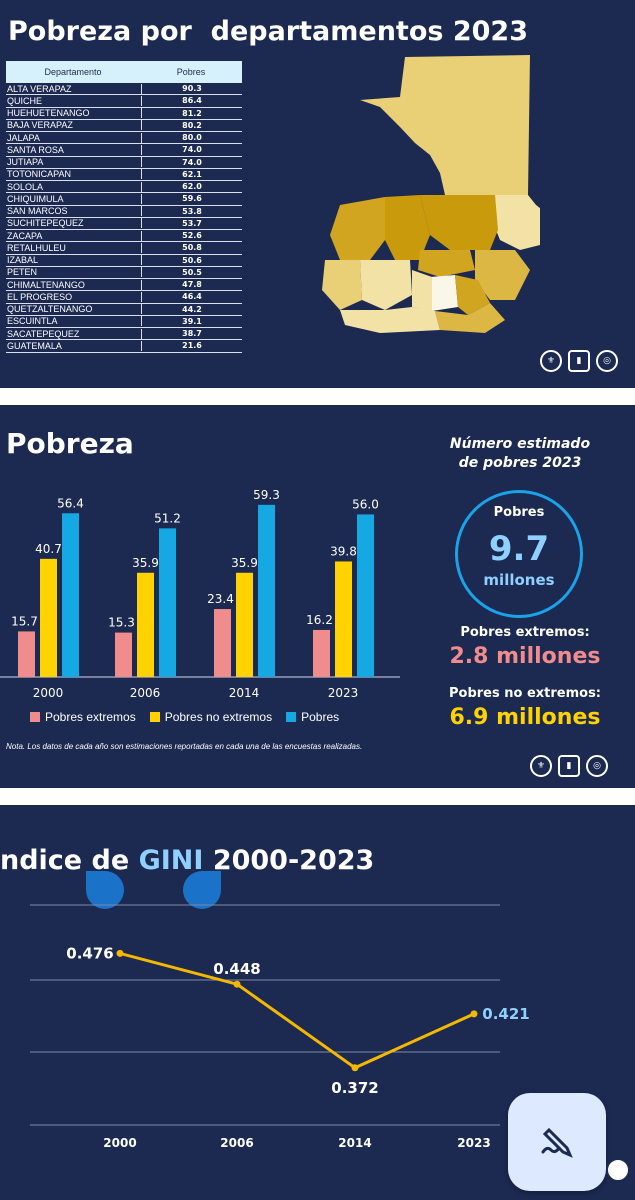  What do you see at coordinates (192, 297) in the screenshot?
I see `dept-value: 46.4` at bounding box center [192, 297].